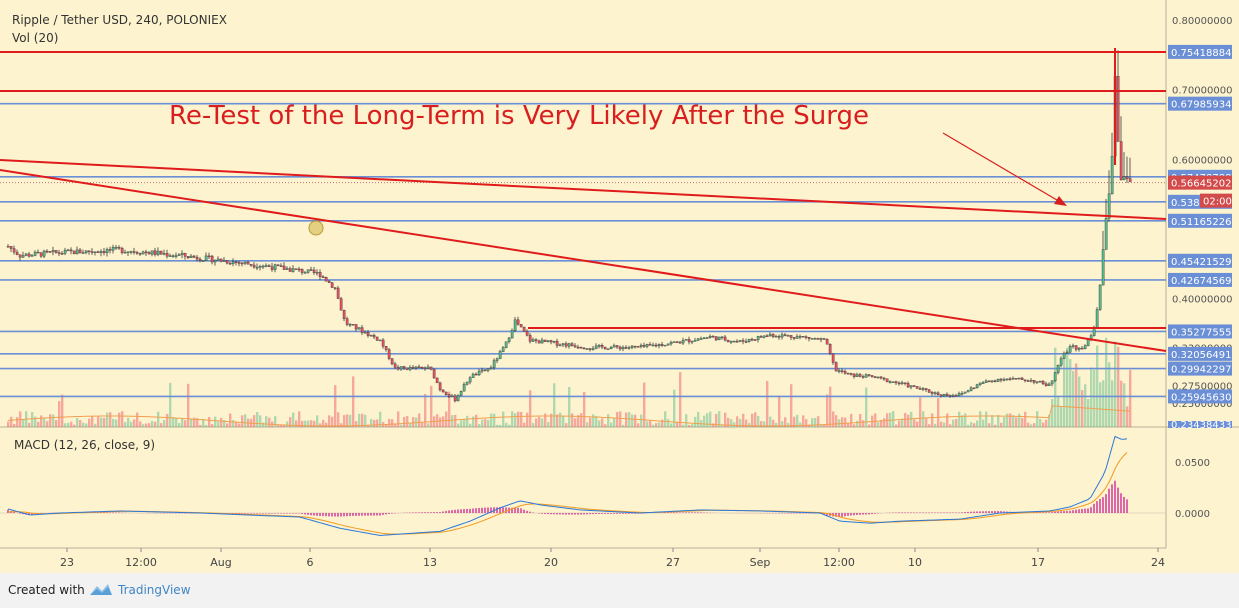 This screenshot has width=1239, height=608. I want to click on price-tick-label: 0.27500000, so click(1202, 387).